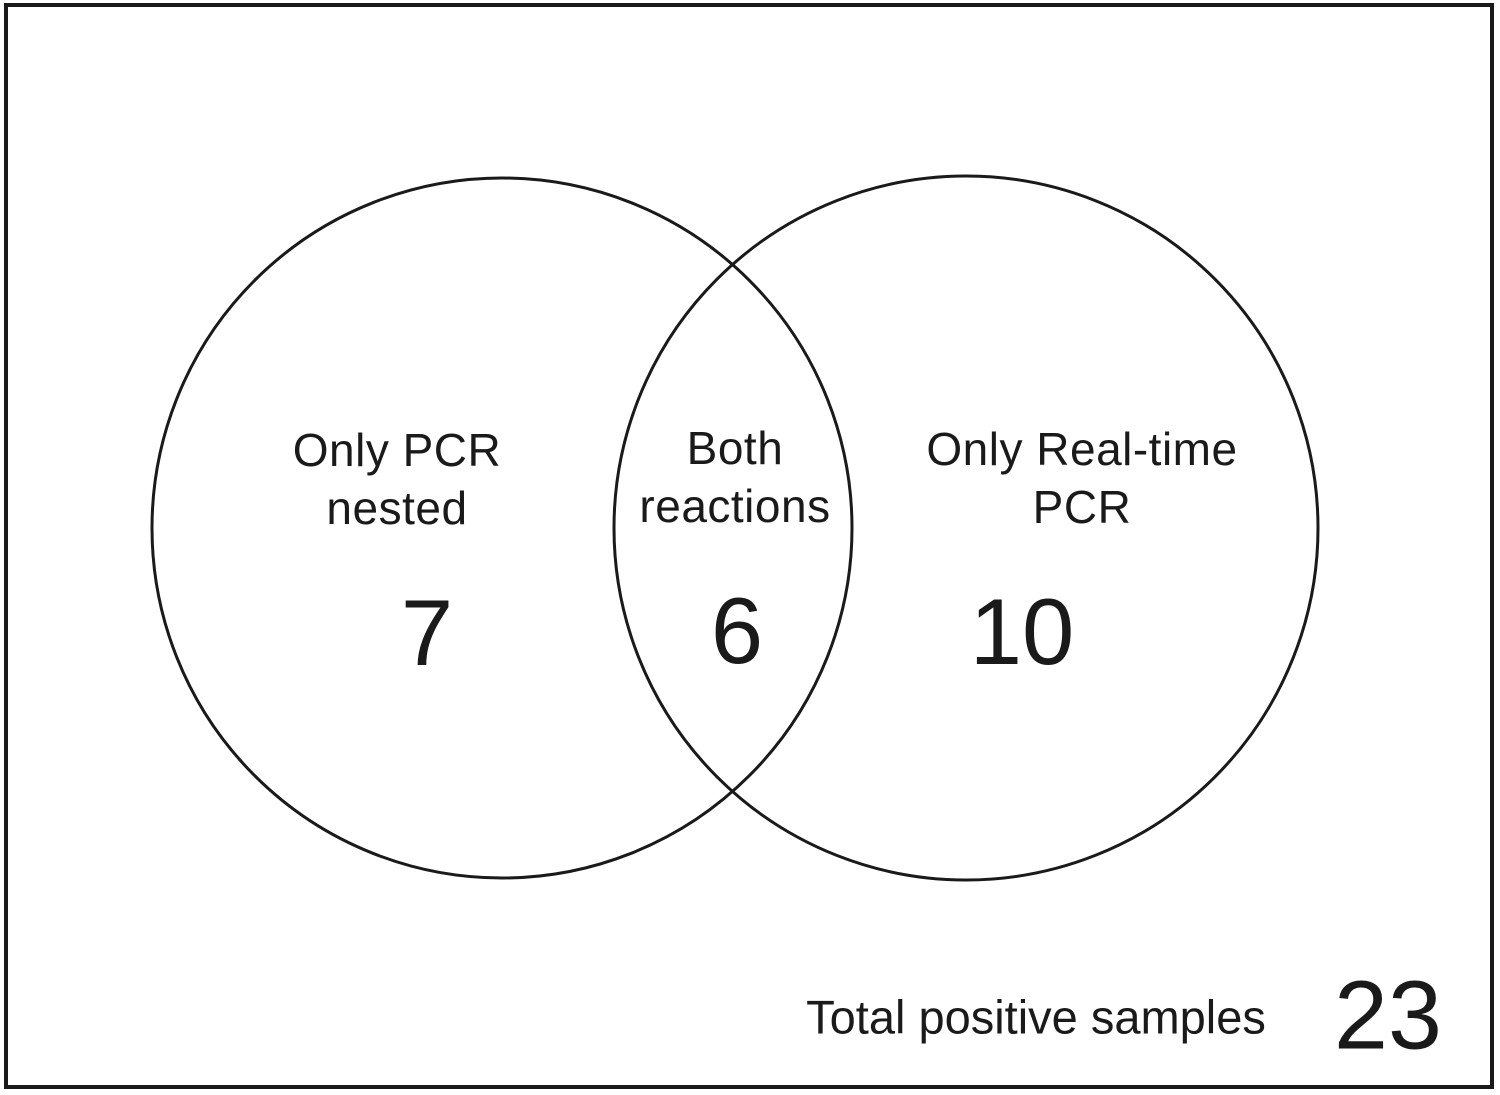  I want to click on intersection-label-line1: Both, so click(735, 448).